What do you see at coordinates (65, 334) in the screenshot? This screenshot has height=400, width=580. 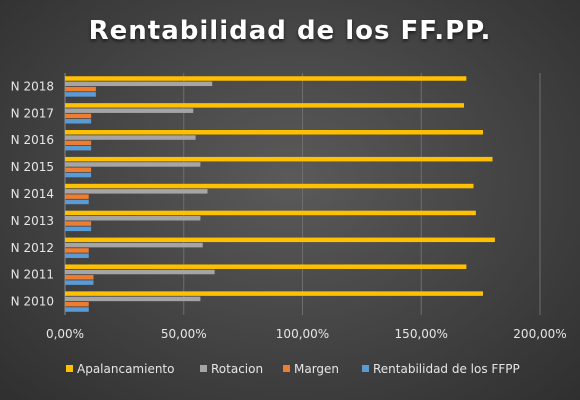 I see `x-tick-label: 0,00%` at bounding box center [65, 334].